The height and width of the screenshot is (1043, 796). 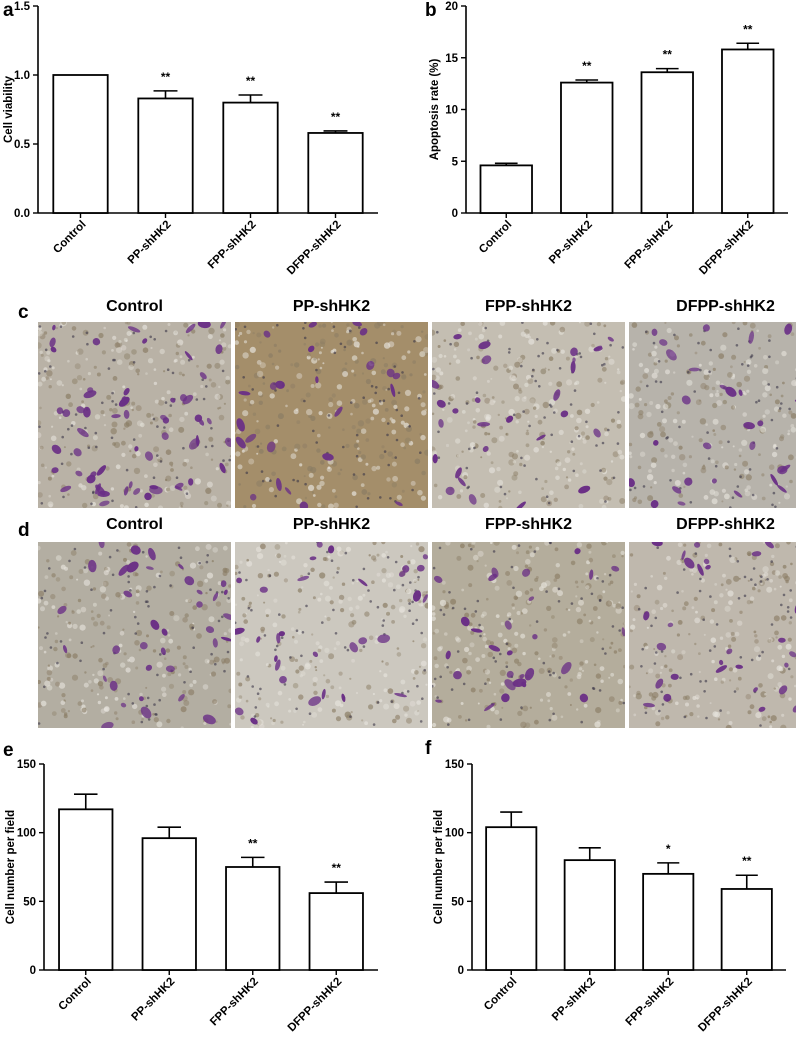 What do you see at coordinates (134, 403) in the screenshot?
I see `micrograph-panel: Control` at bounding box center [134, 403].